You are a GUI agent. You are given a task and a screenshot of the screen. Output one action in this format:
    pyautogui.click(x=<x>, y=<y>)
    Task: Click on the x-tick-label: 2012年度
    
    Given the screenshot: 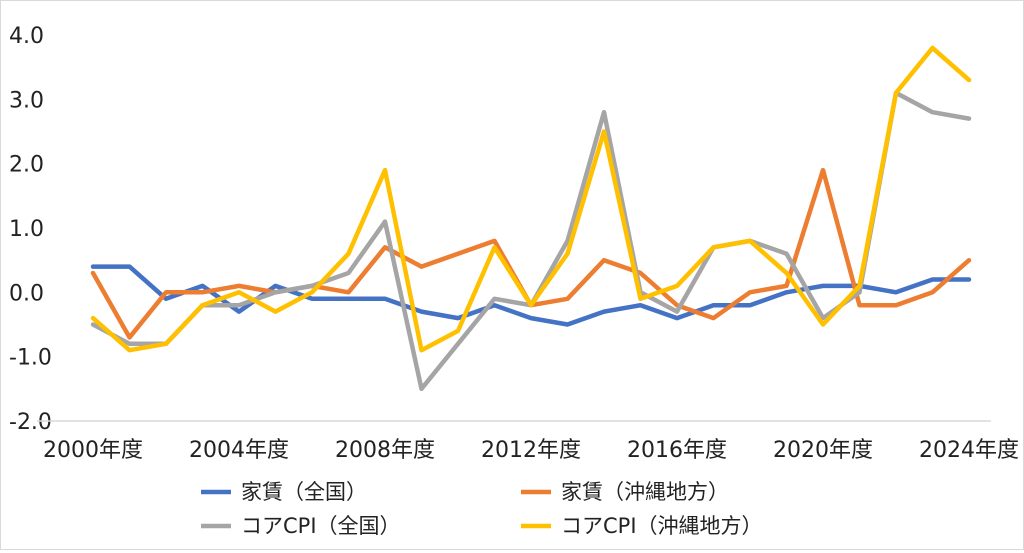 What is the action you would take?
    pyautogui.click(x=531, y=450)
    